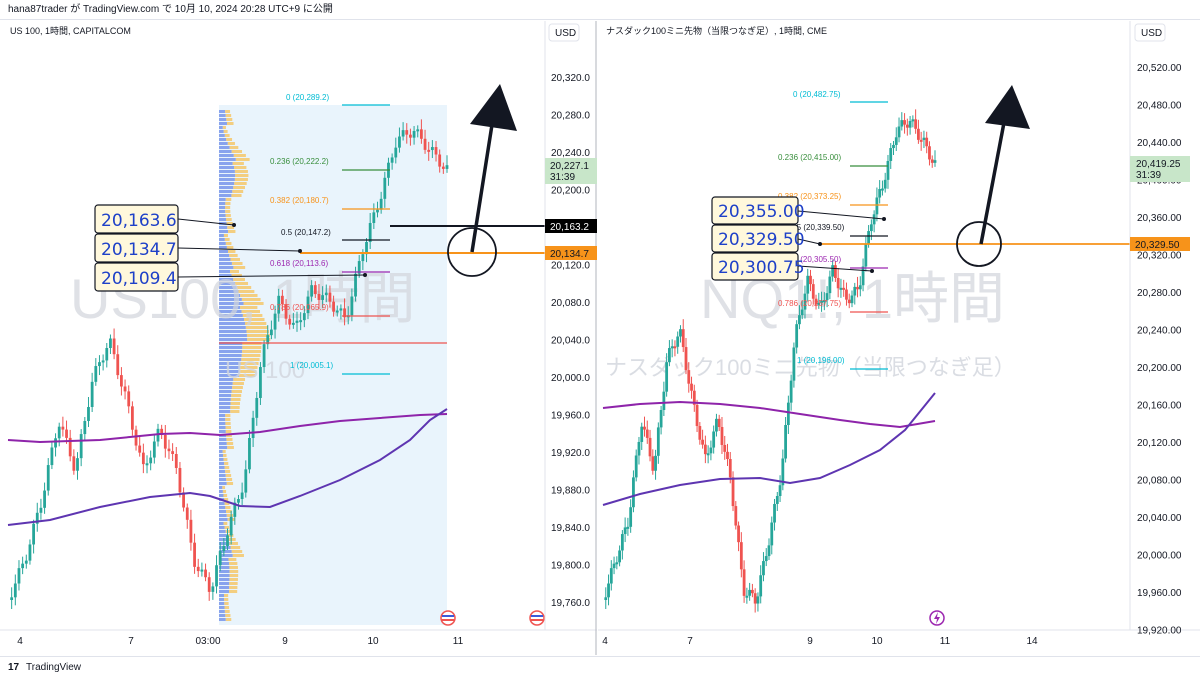 The image size is (1200, 679). I want to click on y-tick-label: 20,000.00, so click(1159, 556).